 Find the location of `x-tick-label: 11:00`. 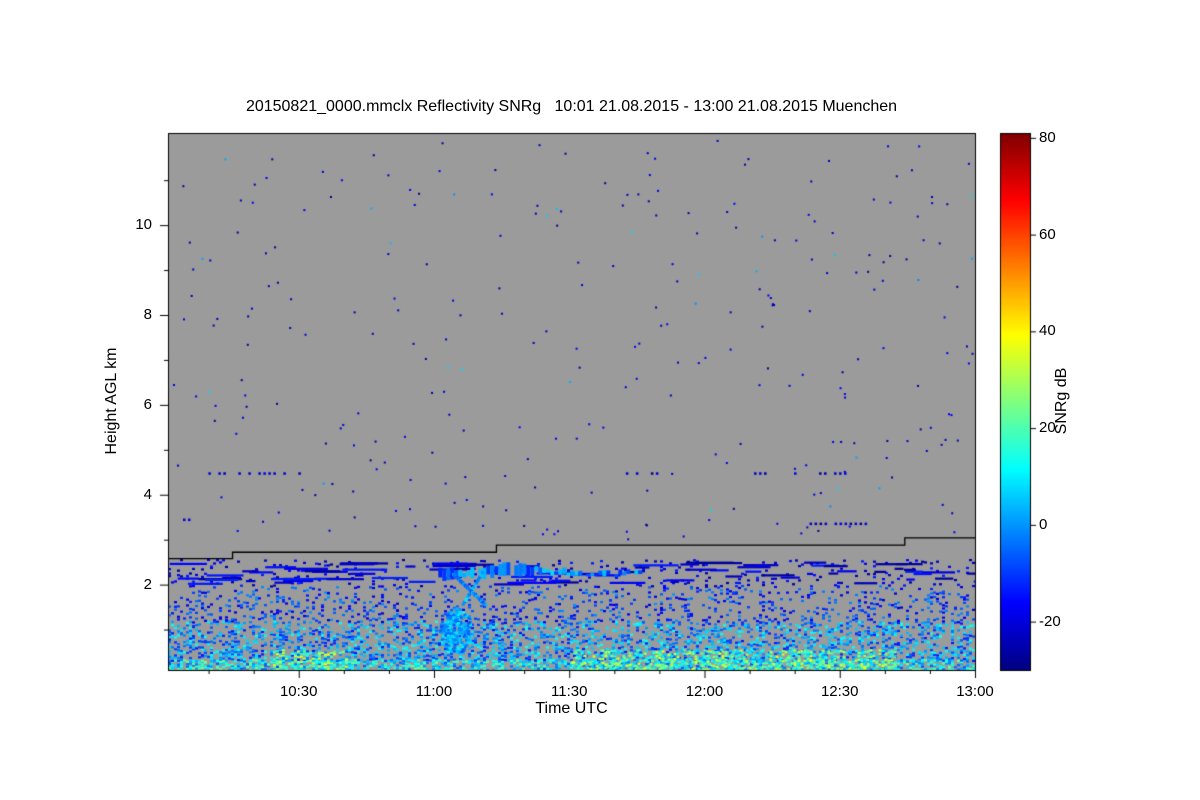

x-tick-label: 11:00 is located at coordinates (434, 691).